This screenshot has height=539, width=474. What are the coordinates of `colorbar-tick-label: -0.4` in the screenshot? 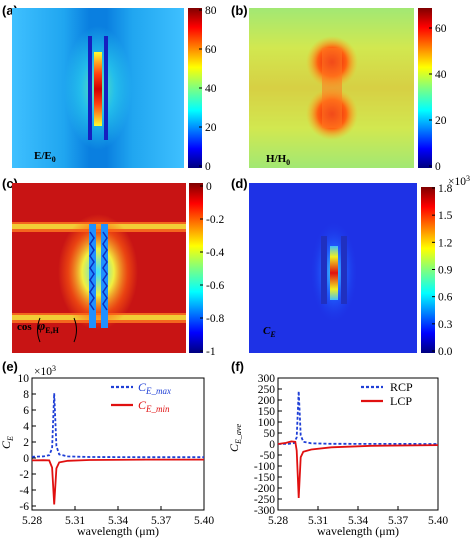 It's located at (215, 253).